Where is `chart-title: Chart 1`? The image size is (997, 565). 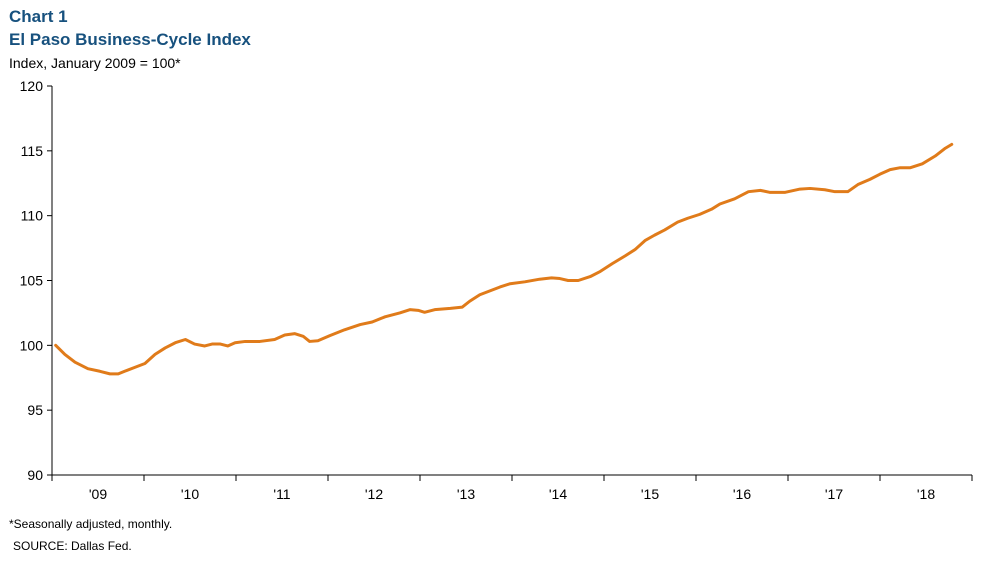 chart-title: Chart 1 is located at coordinates (38, 16).